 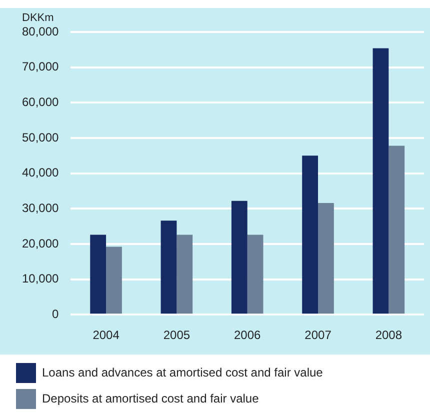 I want to click on y-tick-label: 40,000, so click(x=41, y=173).